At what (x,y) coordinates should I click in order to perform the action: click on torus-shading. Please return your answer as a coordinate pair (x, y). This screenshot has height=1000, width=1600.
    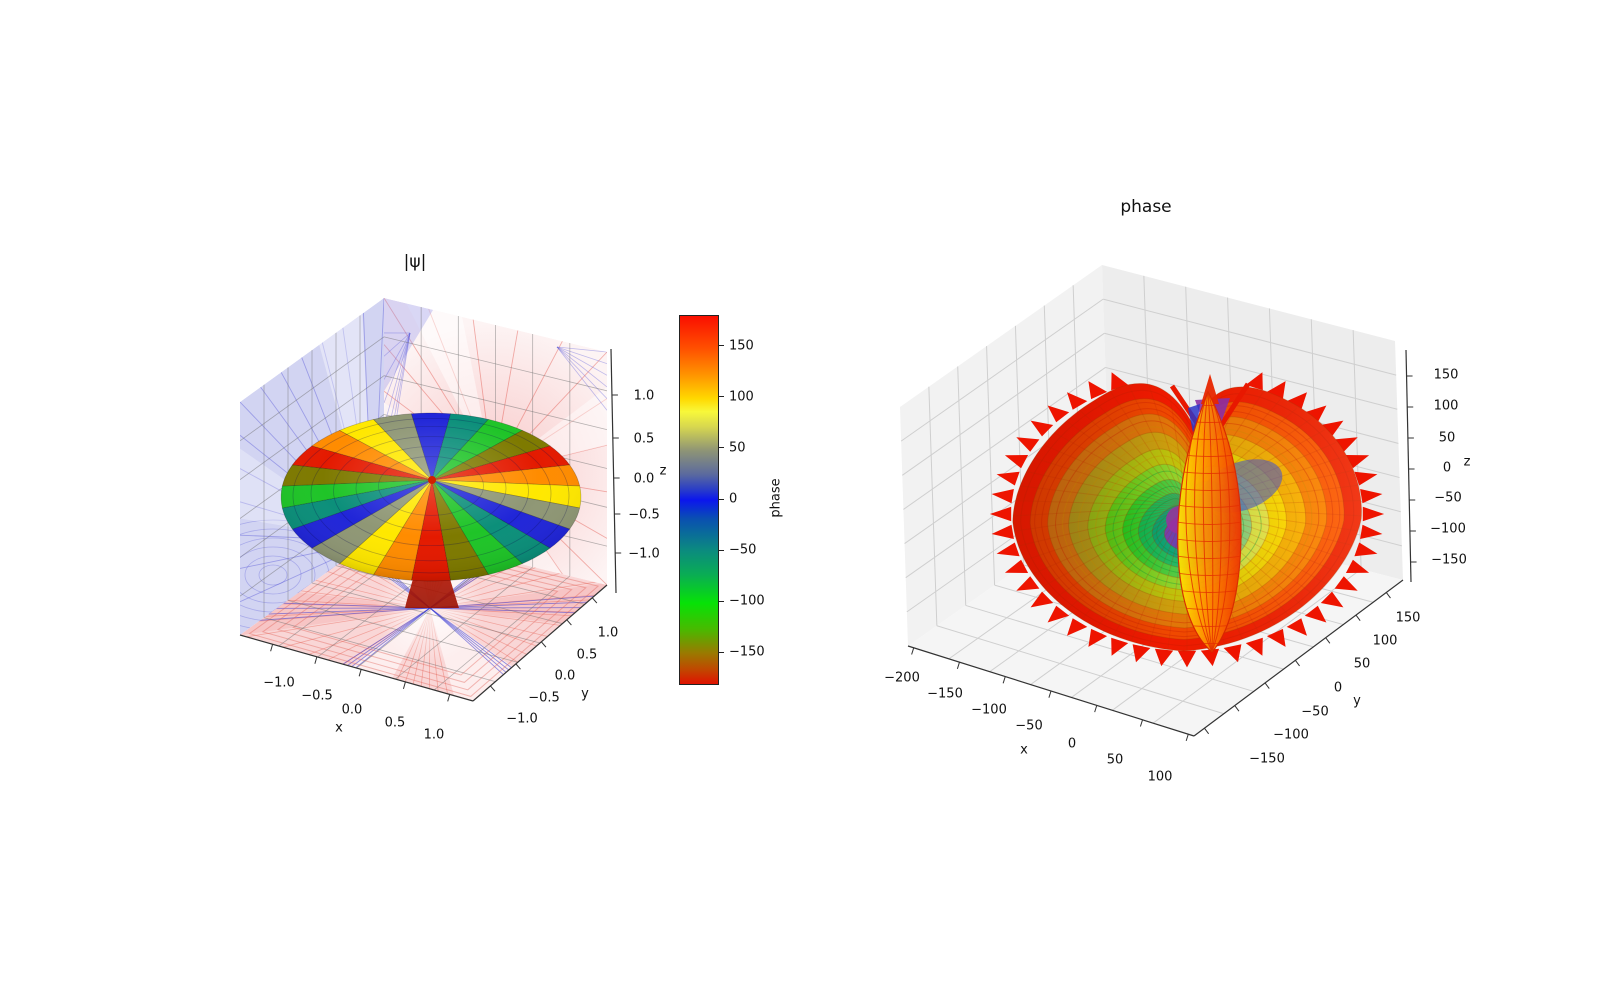
    Looking at the image, I should click on (431, 497).